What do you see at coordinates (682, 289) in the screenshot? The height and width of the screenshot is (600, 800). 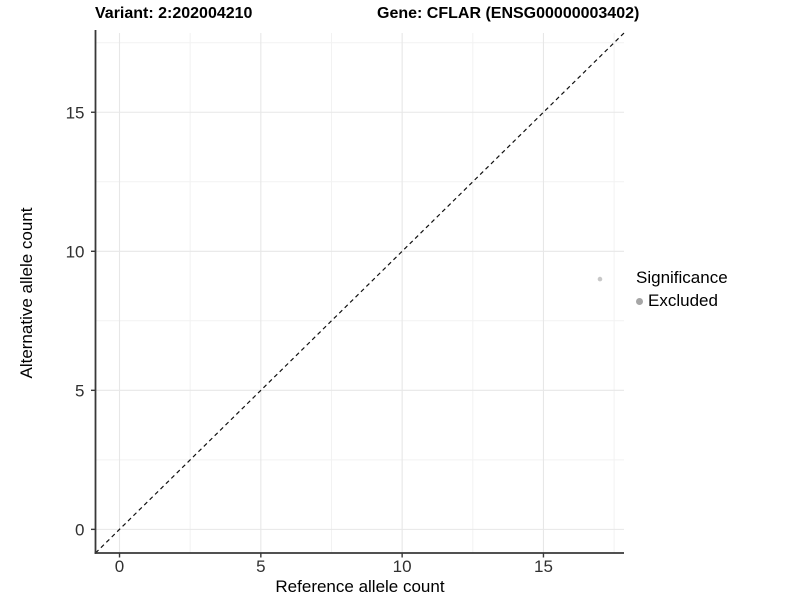 I see `legend: Significance Excluded` at bounding box center [682, 289].